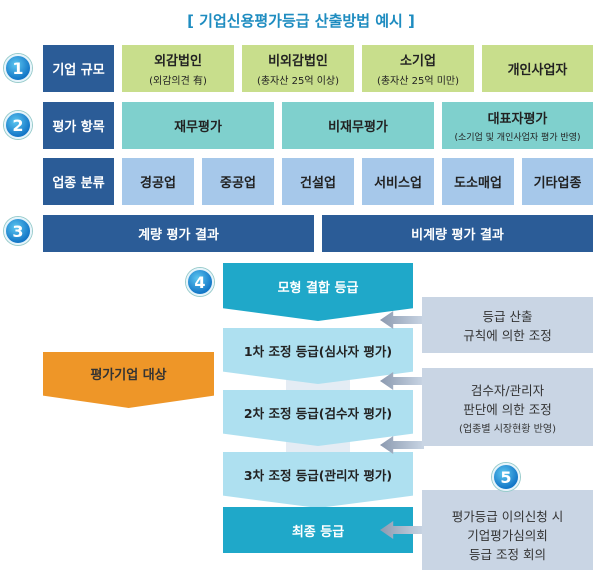 Image resolution: width=602 pixels, height=583 pixels. Describe the element at coordinates (318, 292) in the screenshot. I see `model-combined-grade: 모형 결합 등급` at that location.